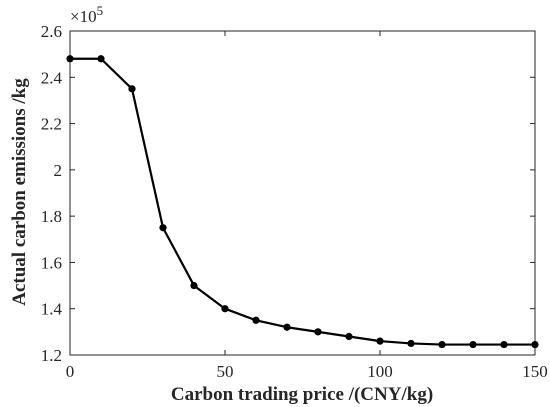 The width and height of the screenshot is (550, 407). What do you see at coordinates (52, 309) in the screenshot?
I see `y-tick-label: 1.4` at bounding box center [52, 309].